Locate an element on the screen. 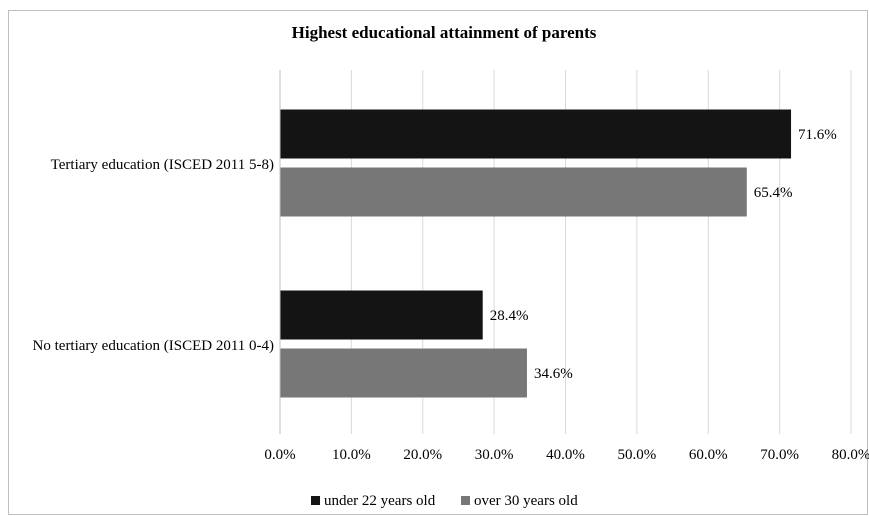  data-label: 34.6% is located at coordinates (553, 374).